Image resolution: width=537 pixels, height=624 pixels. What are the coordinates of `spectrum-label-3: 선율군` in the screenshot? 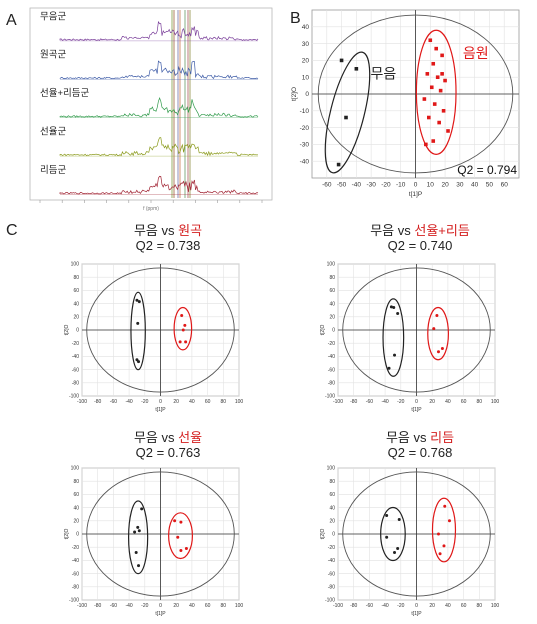 It's located at (53, 131).